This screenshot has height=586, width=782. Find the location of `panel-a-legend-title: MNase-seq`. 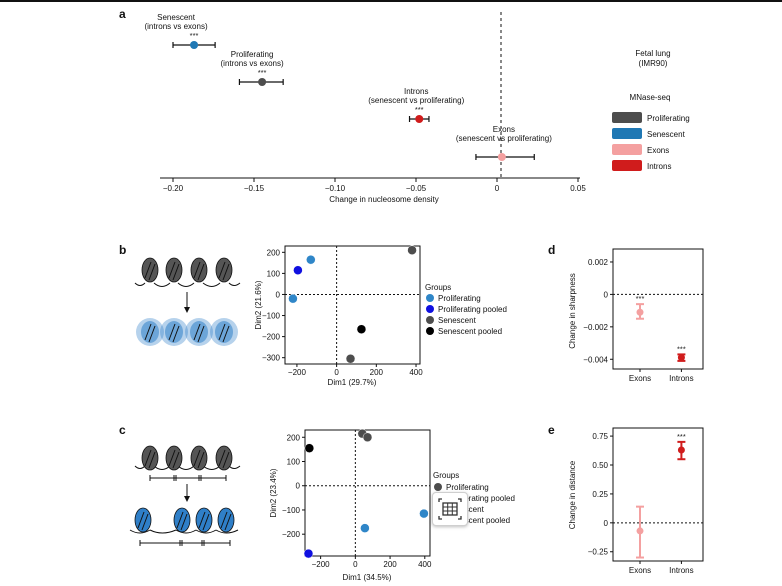

panel-a-legend-title: MNase-seq is located at coordinates (650, 97).